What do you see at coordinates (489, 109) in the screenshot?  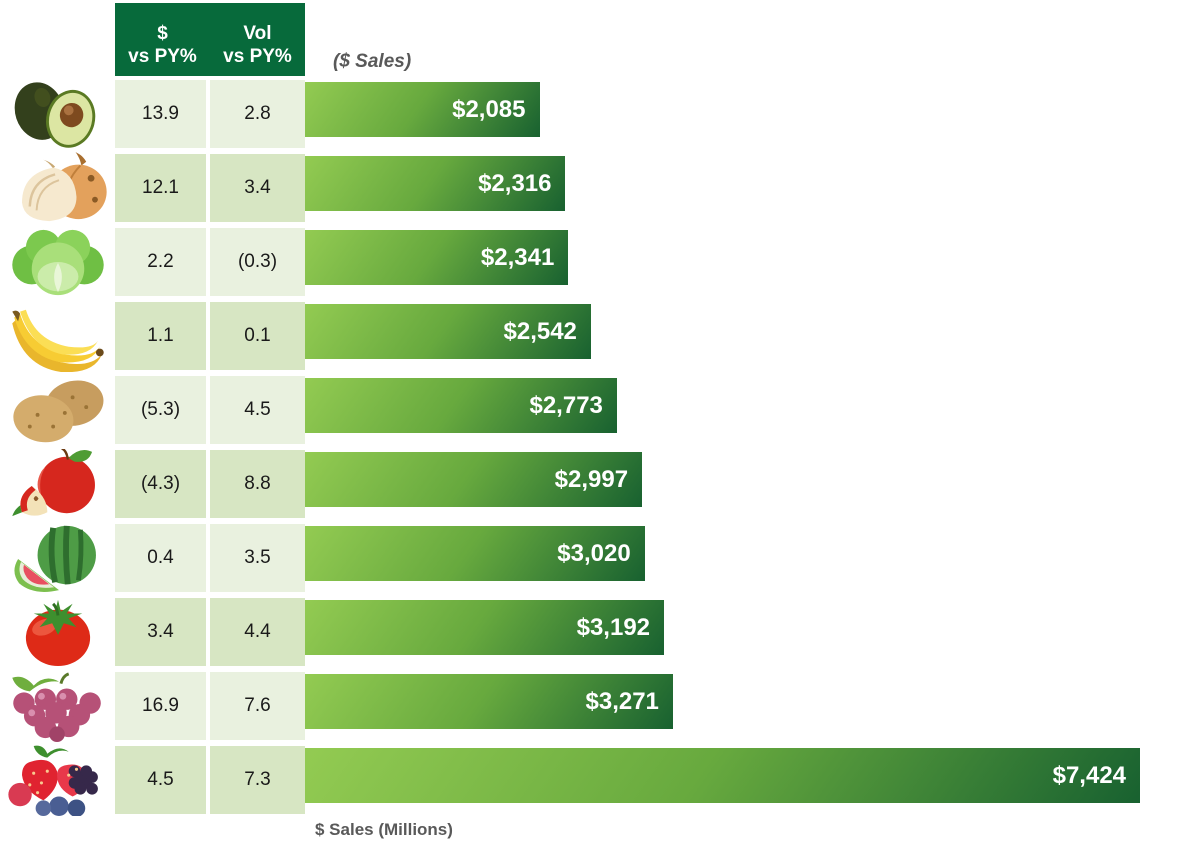 I see `sales-bar-label: $2,085` at bounding box center [489, 109].